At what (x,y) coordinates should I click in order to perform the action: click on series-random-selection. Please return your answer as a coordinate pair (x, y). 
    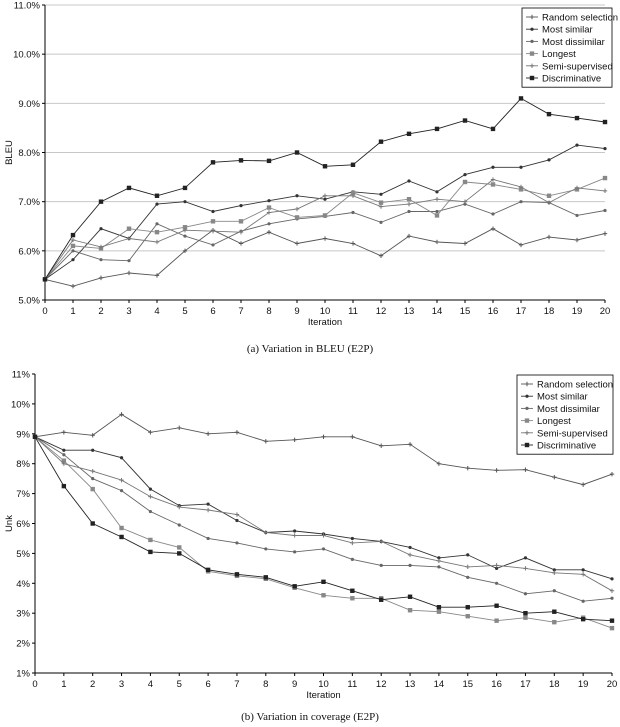
    Looking at the image, I should click on (325, 257).